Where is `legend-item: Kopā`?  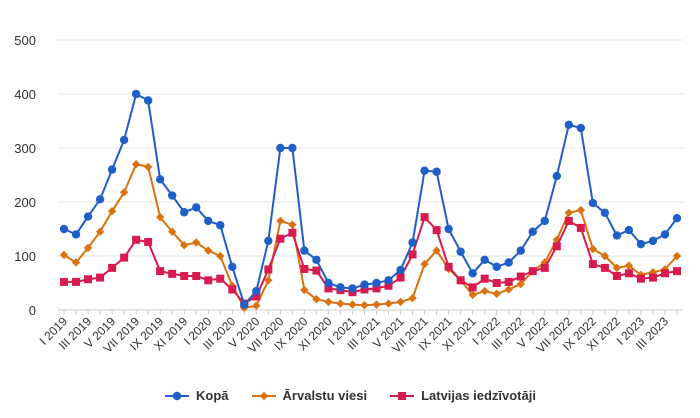
legend-item: Kopā is located at coordinates (196, 395).